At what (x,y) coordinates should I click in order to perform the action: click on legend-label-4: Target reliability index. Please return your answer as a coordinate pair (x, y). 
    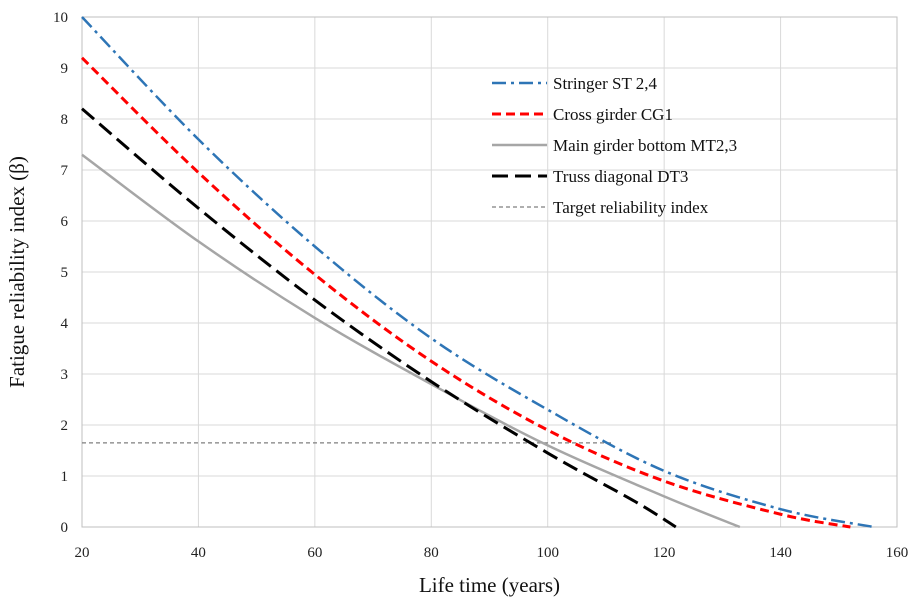
    Looking at the image, I should click on (631, 207).